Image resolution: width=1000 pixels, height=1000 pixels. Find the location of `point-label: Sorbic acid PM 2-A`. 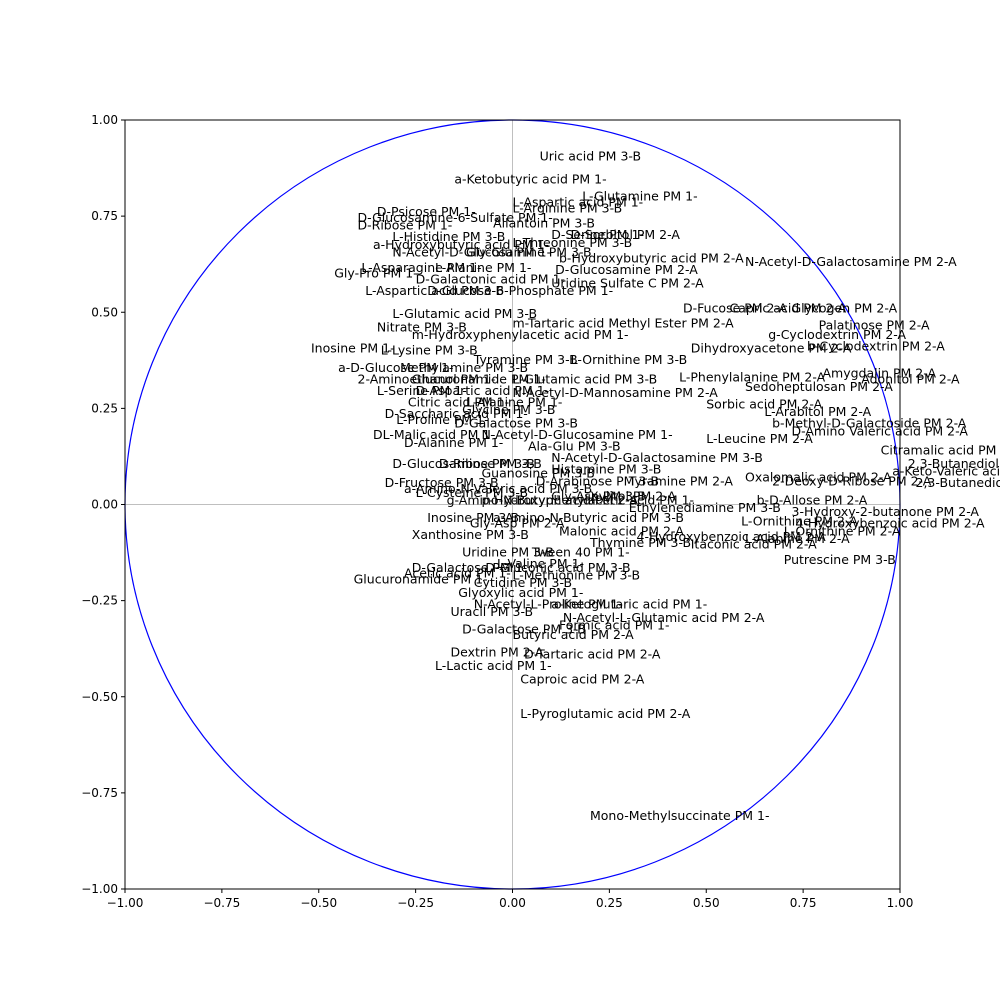

point-label: Sorbic acid PM 2-A is located at coordinates (764, 403).